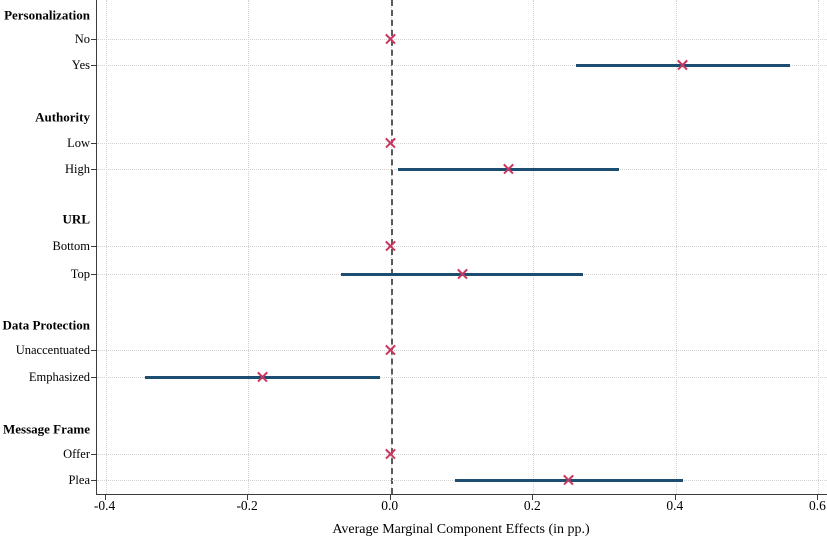  What do you see at coordinates (77, 168) in the screenshot?
I see `level-label: High` at bounding box center [77, 168].